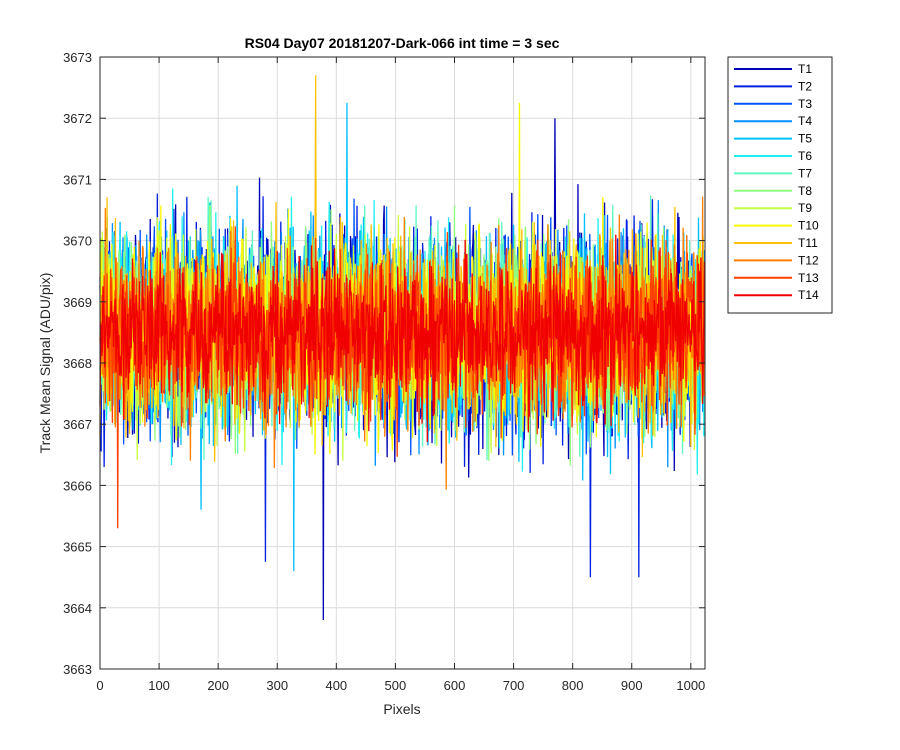 Image resolution: width=900 pixels, height=750 pixels. What do you see at coordinates (805, 104) in the screenshot?
I see `legend-label-t3: T3` at bounding box center [805, 104].